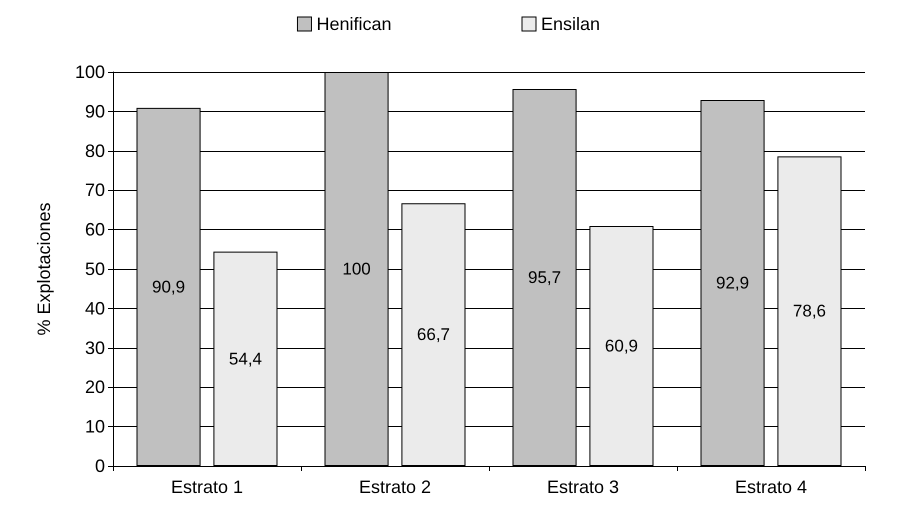 Image resolution: width=897 pixels, height=513 pixels. What do you see at coordinates (94, 190) in the screenshot?
I see `y-tick-label: 70` at bounding box center [94, 190].